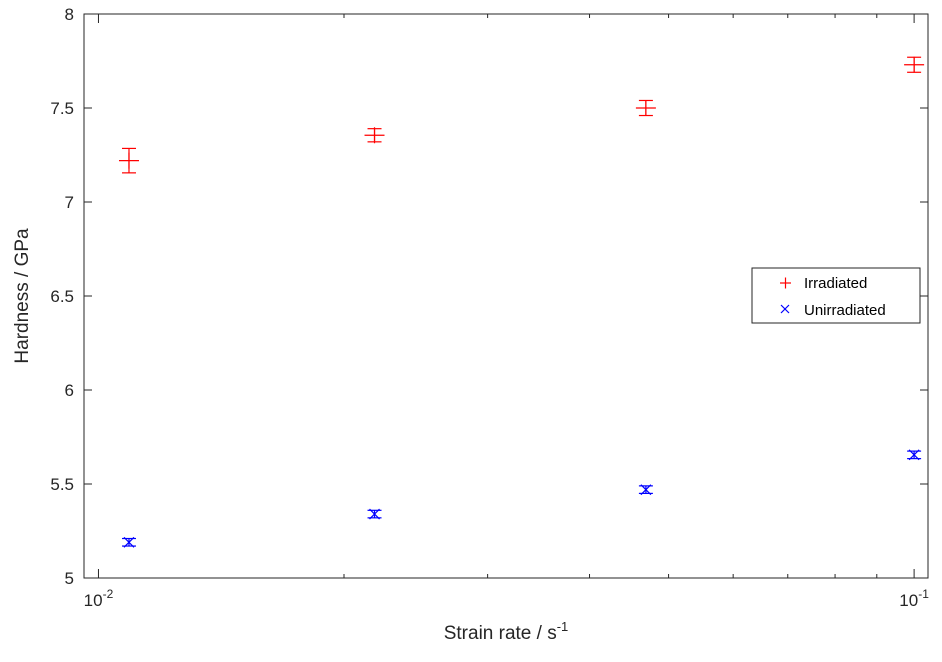 This screenshot has width=942, height=662. Describe the element at coordinates (914, 598) in the screenshot. I see `x-tick-label: 10⁻¹` at that location.